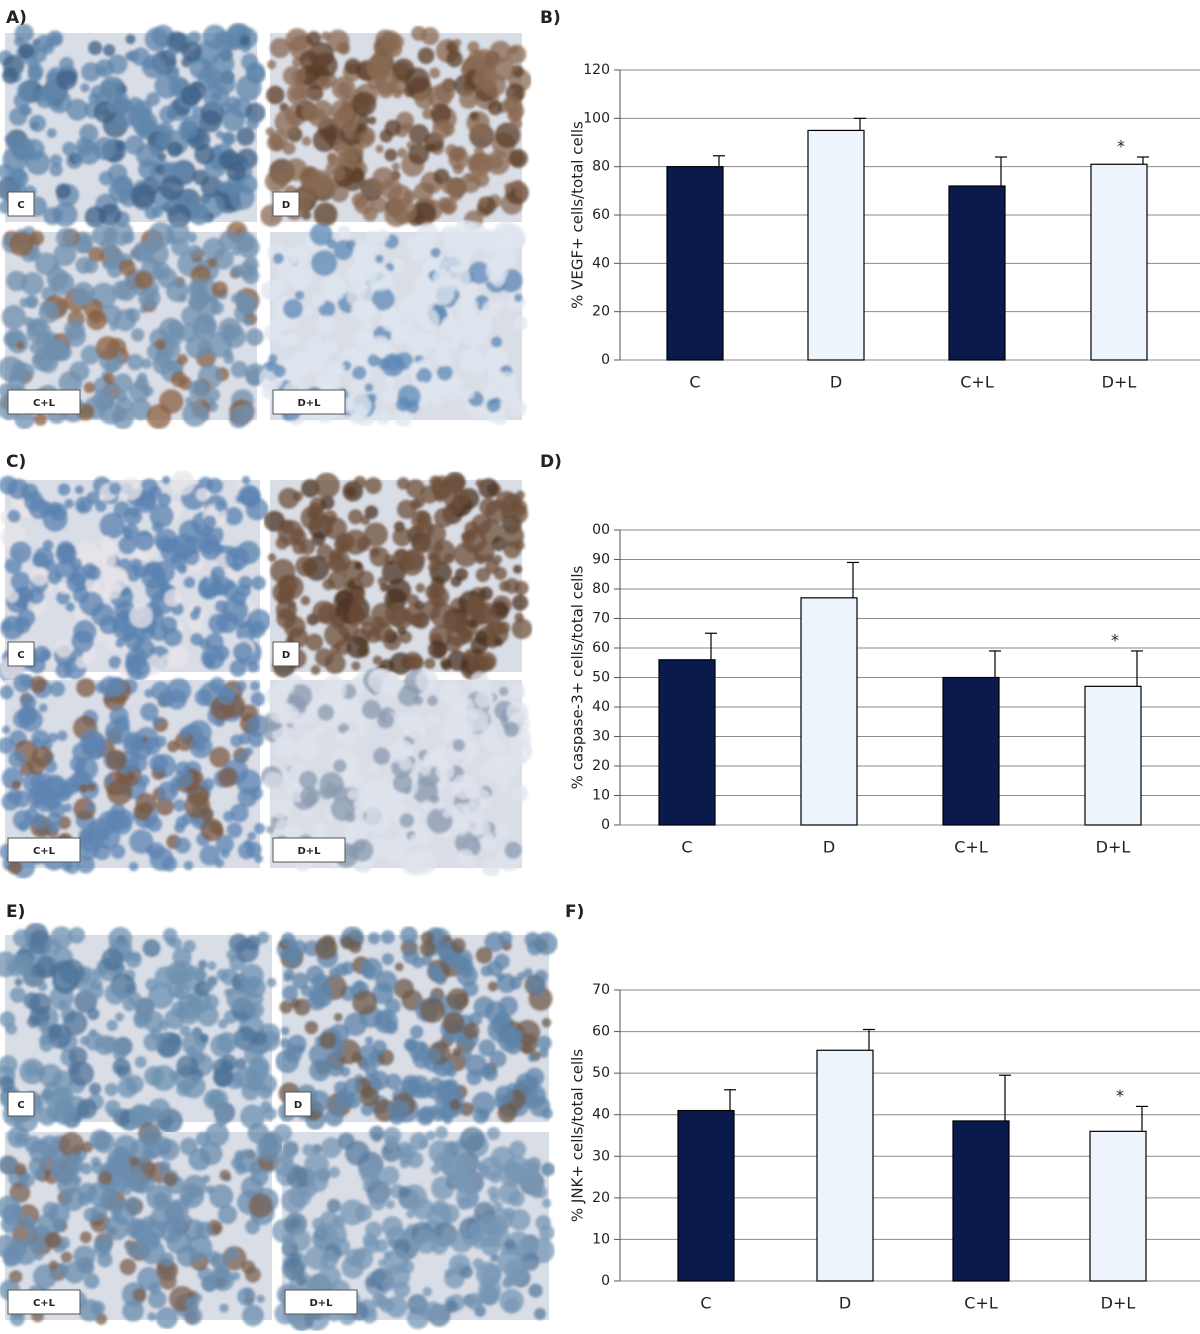 This screenshot has height=1334, width=1200. What do you see at coordinates (44, 402) in the screenshot?
I see `tile-label-box` at bounding box center [44, 402].